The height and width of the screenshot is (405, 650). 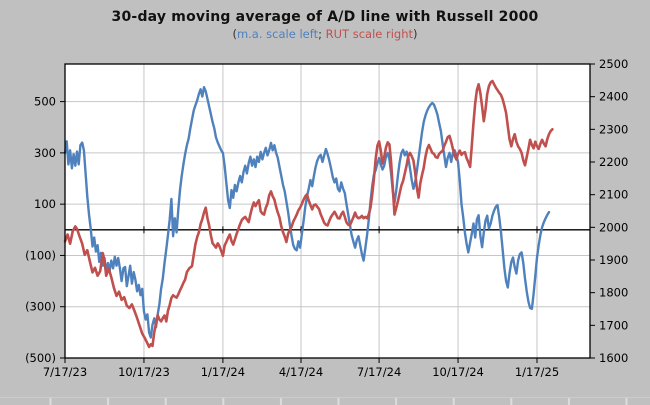 What do you see at coordinates (40, 358) in the screenshot?
I see `left-axis-label: (500)` at bounding box center [40, 358].